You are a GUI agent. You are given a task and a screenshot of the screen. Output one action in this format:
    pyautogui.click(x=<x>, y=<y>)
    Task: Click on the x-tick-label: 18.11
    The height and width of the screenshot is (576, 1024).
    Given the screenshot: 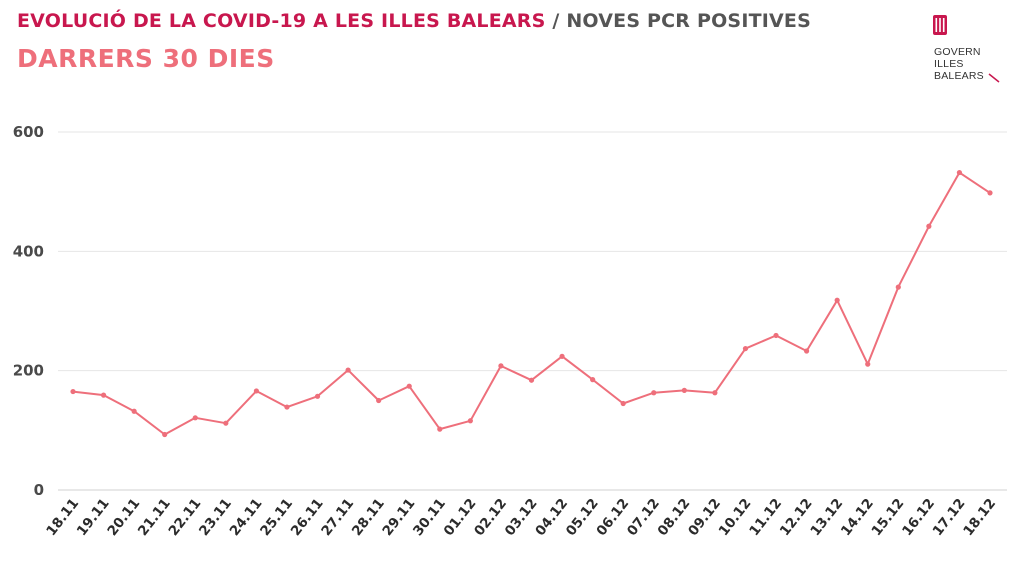 What is the action you would take?
    pyautogui.click(x=62, y=518)
    